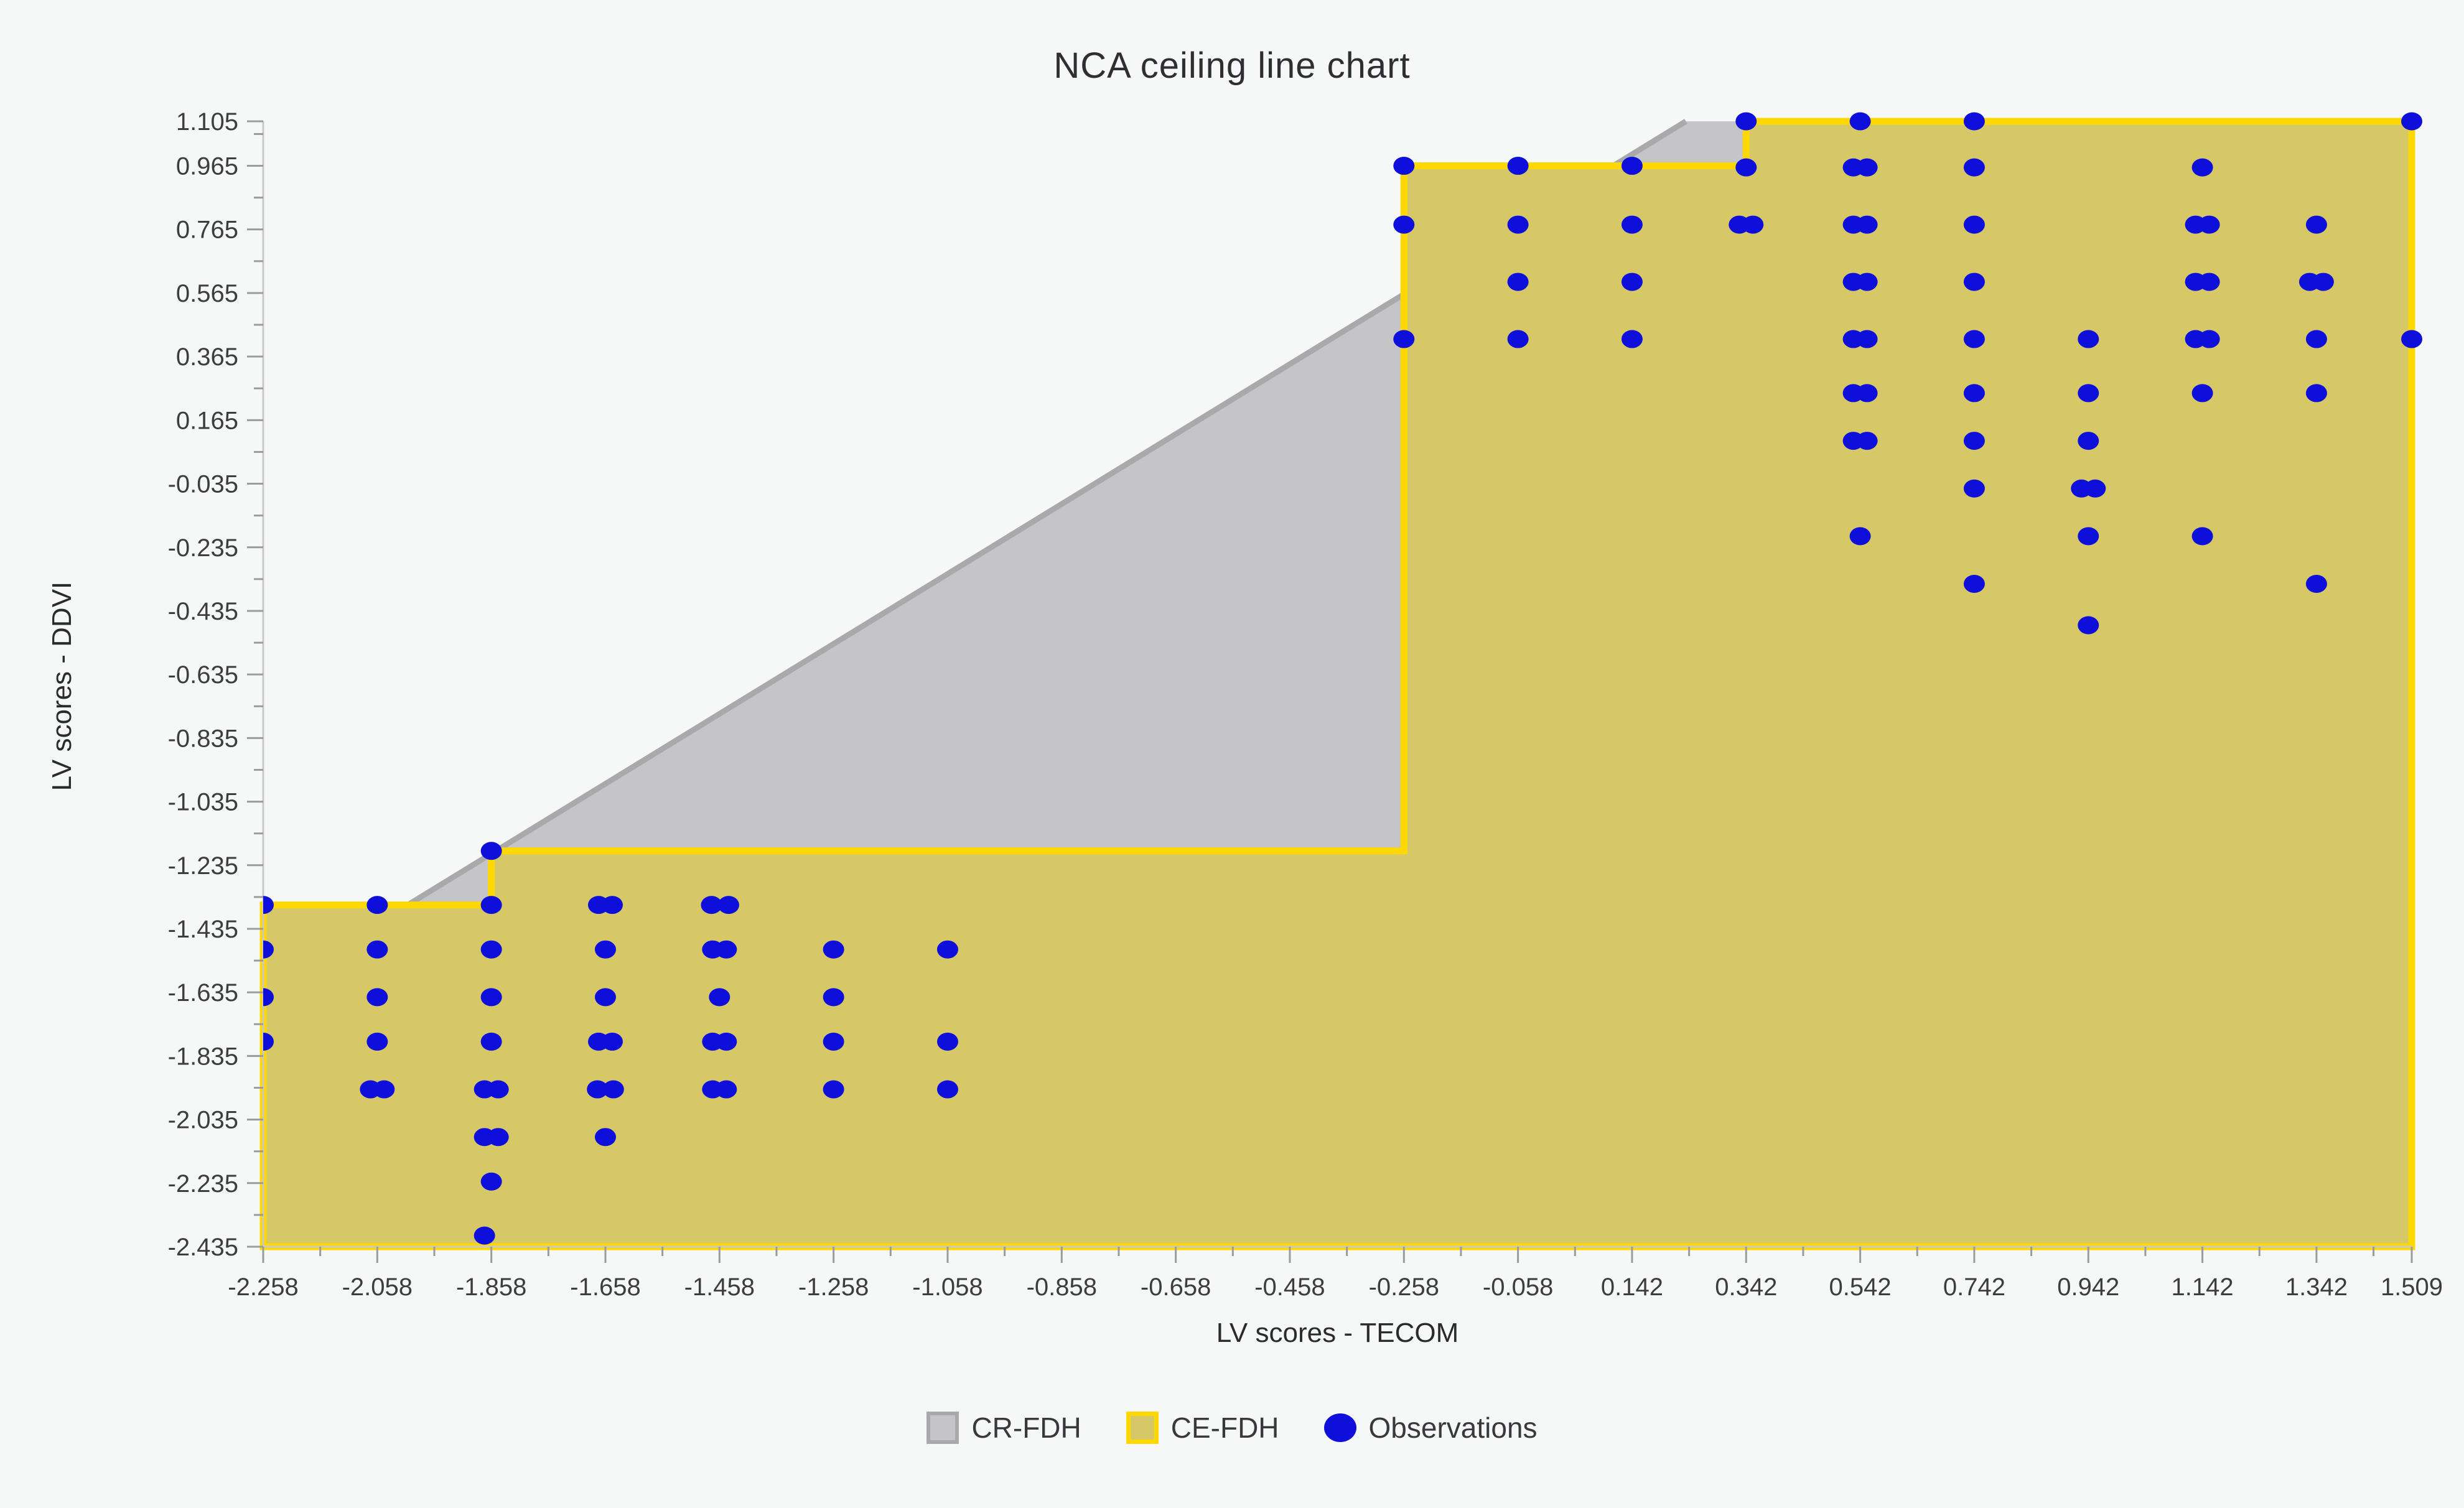  What do you see at coordinates (203, 738) in the screenshot?
I see `svg-text: -0.835` at bounding box center [203, 738].